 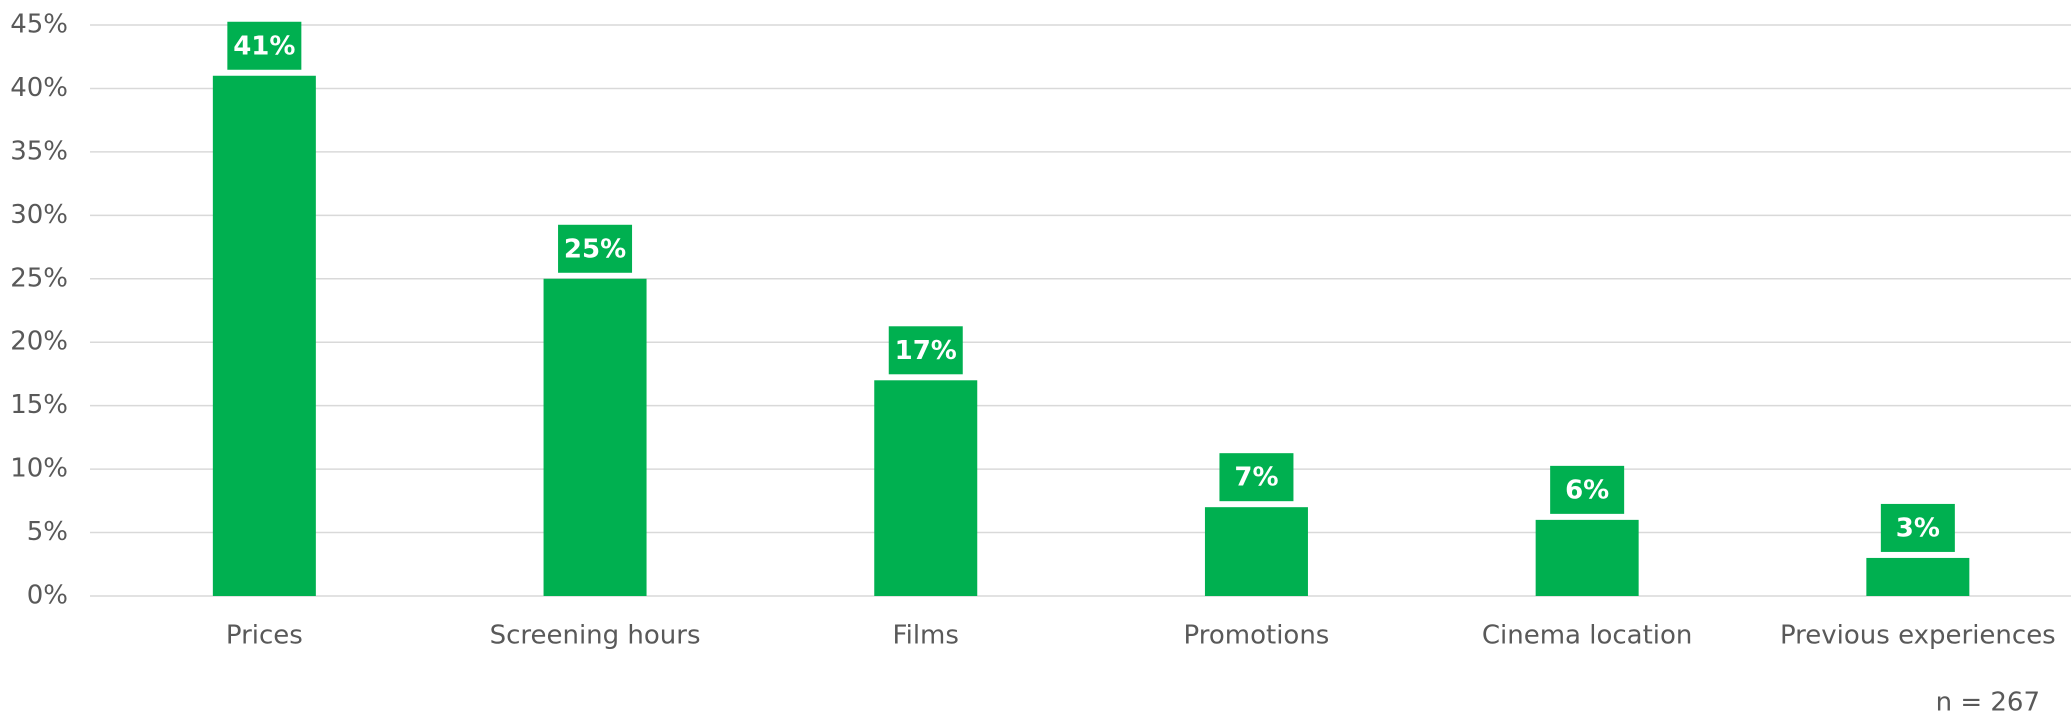 I want to click on x-tick-label: Films, so click(x=926, y=636).